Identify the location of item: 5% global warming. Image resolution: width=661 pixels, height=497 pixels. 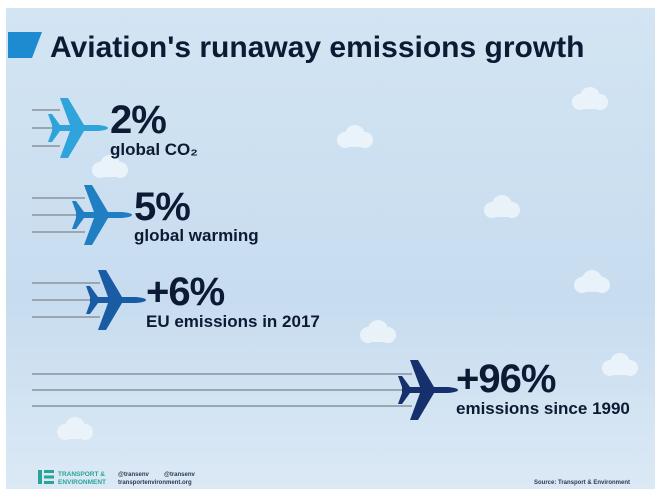
(145, 215).